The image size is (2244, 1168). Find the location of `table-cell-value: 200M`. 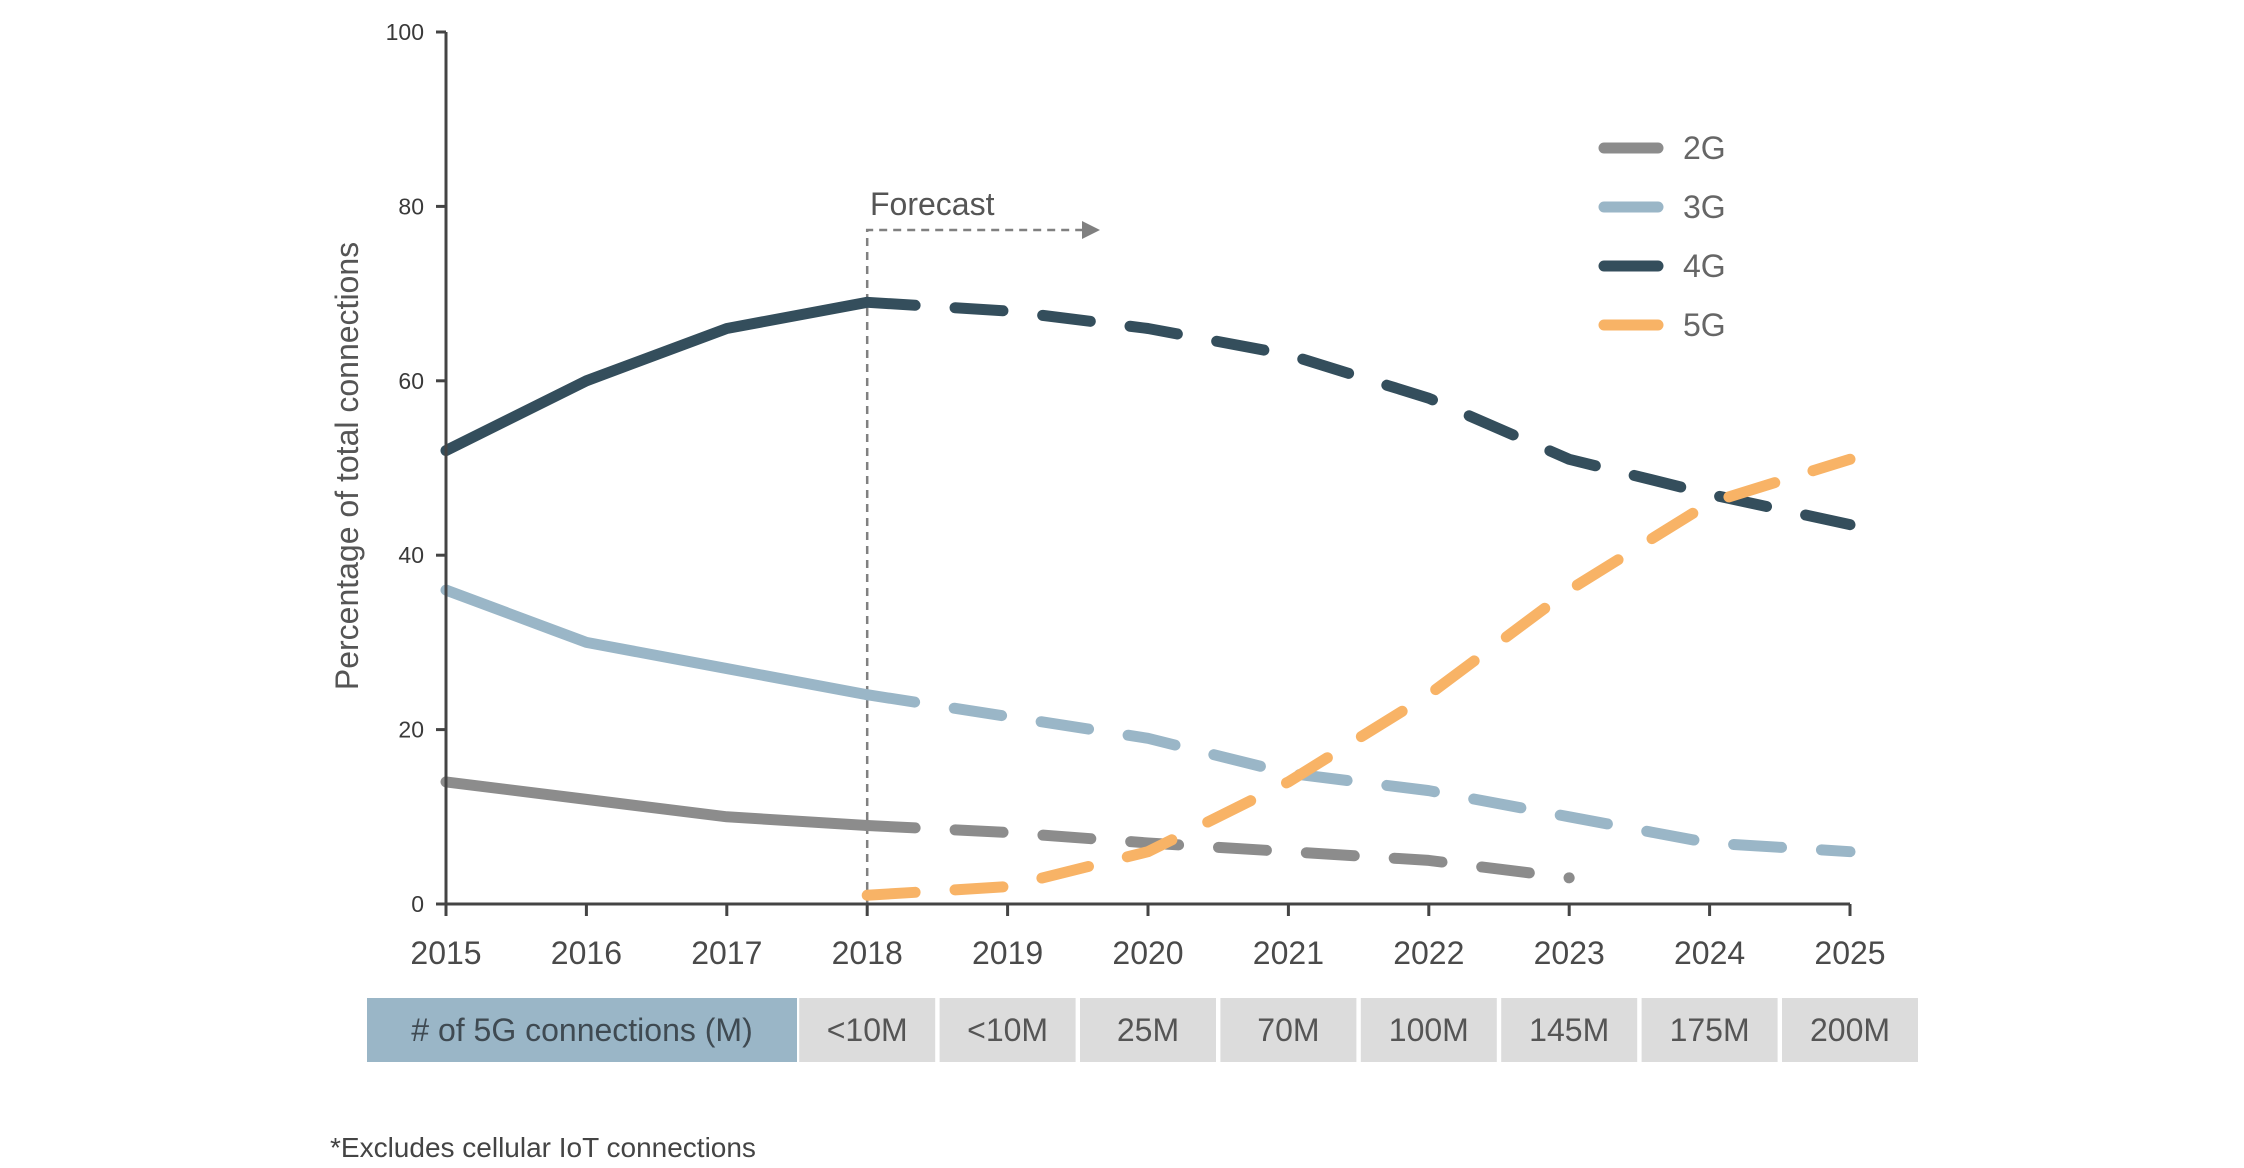

table-cell-value: 200M is located at coordinates (1850, 1030).